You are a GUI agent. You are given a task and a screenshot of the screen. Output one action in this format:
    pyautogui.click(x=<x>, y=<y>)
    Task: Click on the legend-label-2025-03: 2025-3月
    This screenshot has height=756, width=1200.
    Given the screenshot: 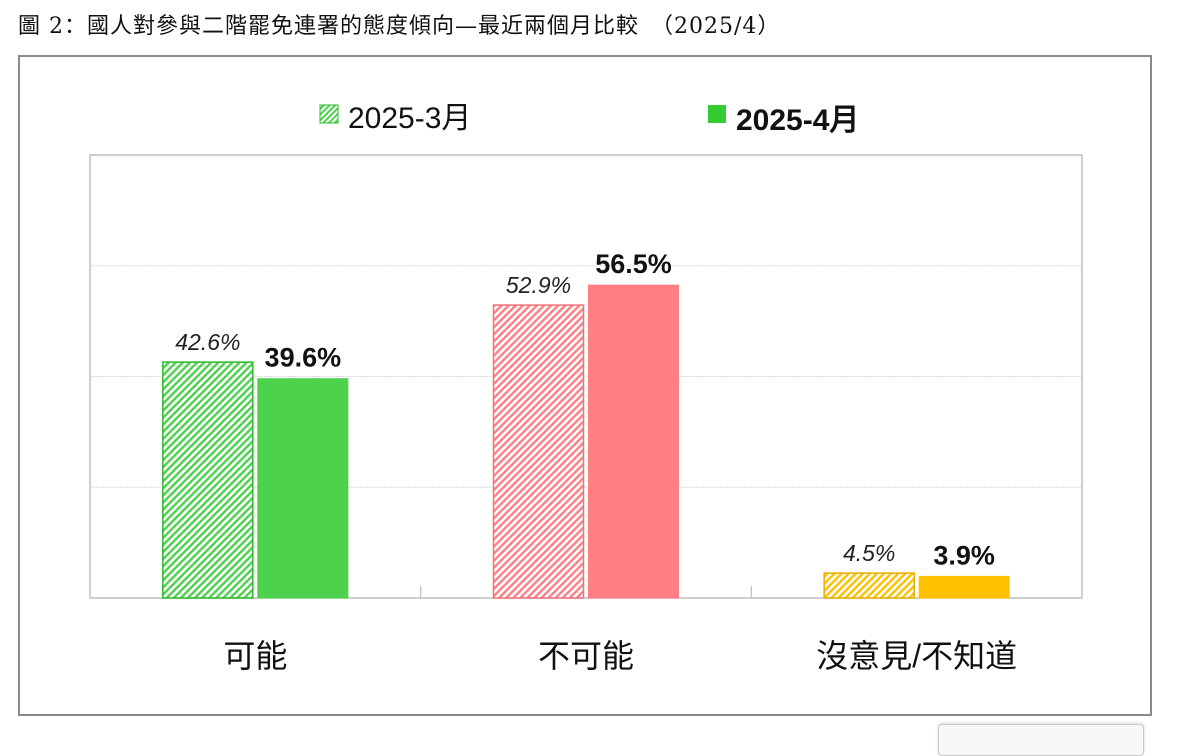 What is the action you would take?
    pyautogui.click(x=409, y=118)
    